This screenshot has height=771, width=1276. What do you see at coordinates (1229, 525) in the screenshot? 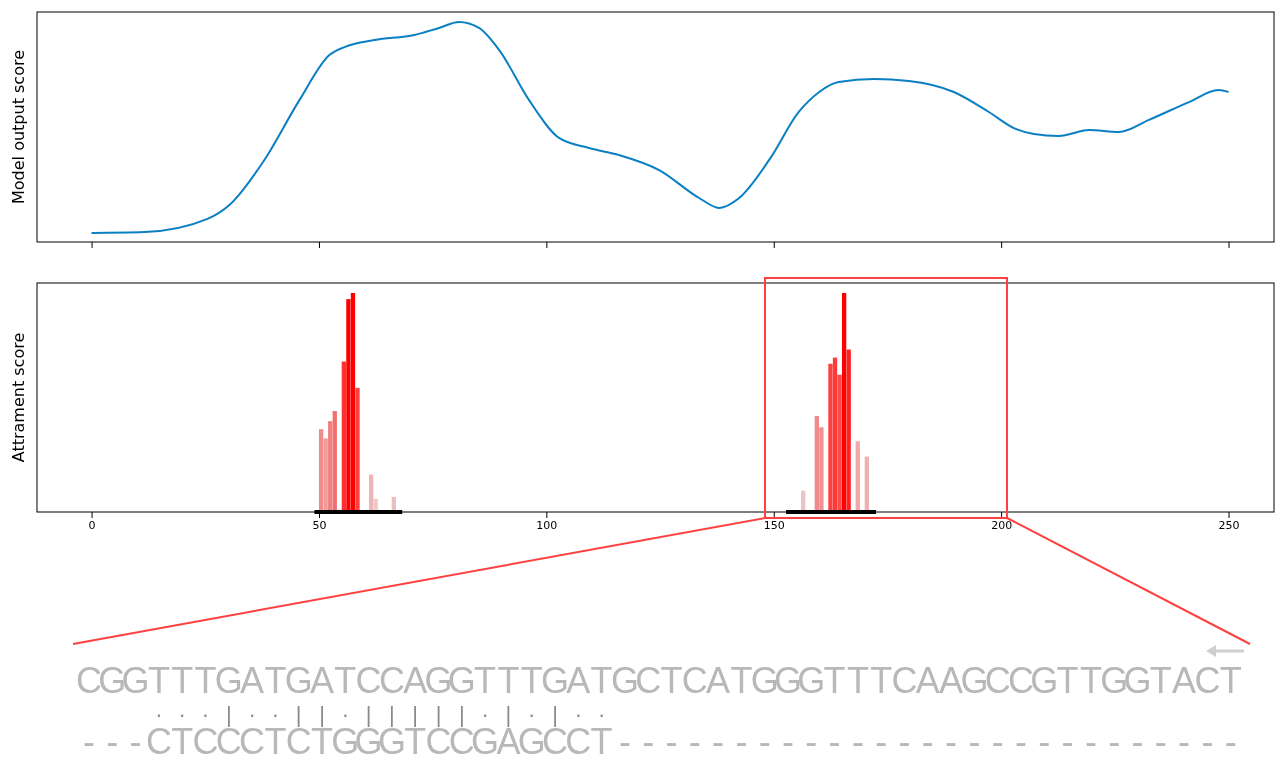
I see `x-tick-label: 250` at bounding box center [1229, 525].